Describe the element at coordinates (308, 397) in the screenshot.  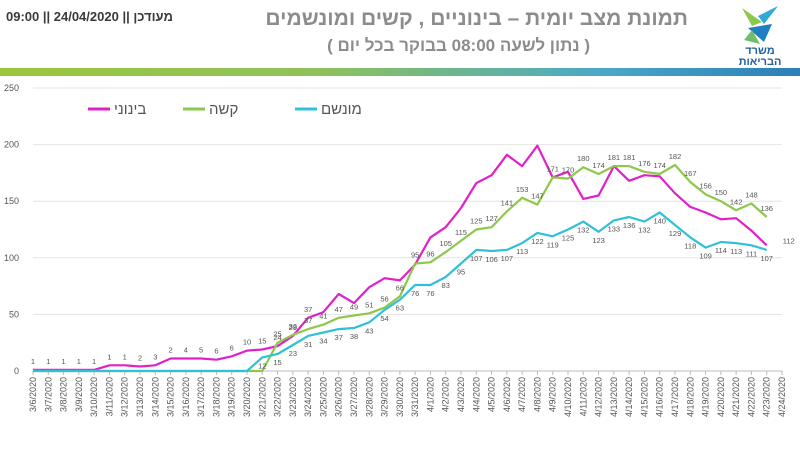
I see `x-tick-label: 3/24/2020` at that location.